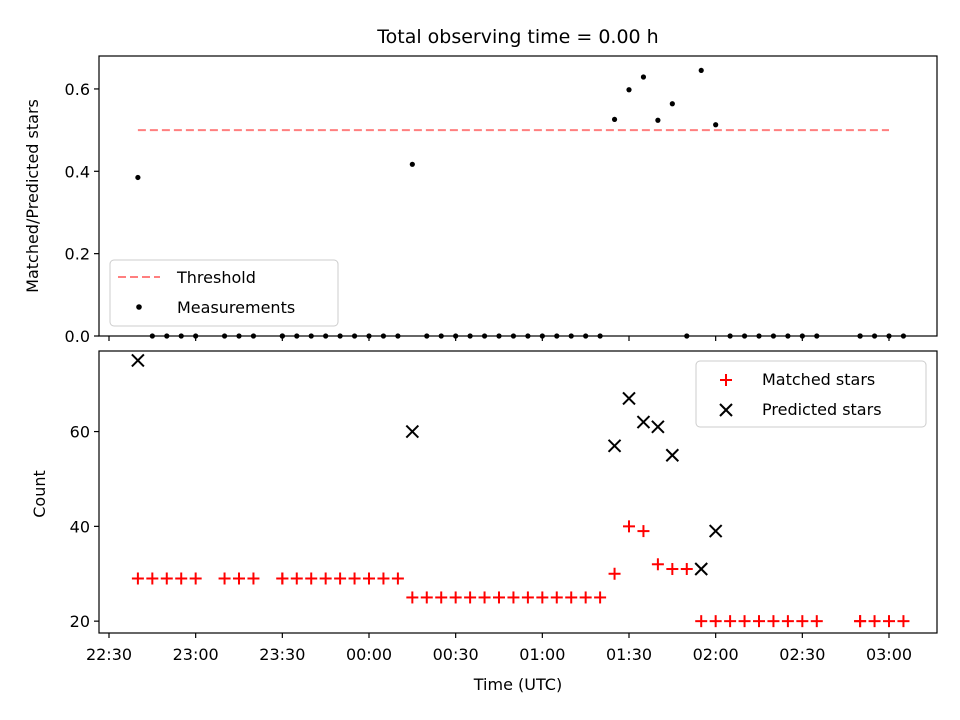  I want to click on matched-legend-label: Matched stars, so click(818, 379).